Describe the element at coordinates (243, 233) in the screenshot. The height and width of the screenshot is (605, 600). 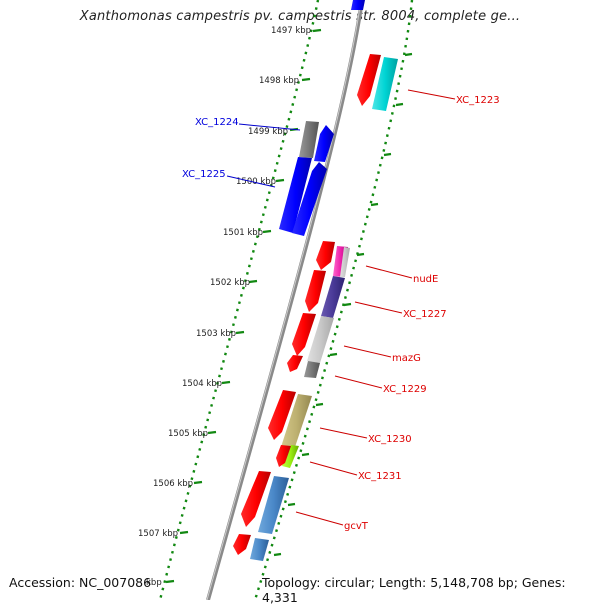
I see `scale-label-1501: 1501 kbp` at that location.